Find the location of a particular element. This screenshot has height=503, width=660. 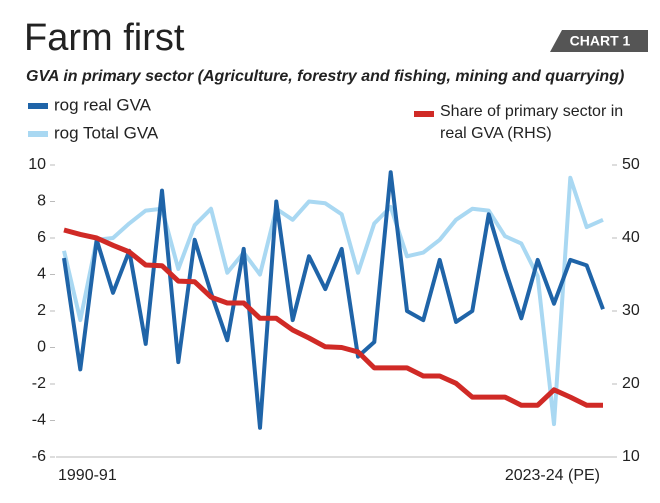

y-tick-label: 8 is located at coordinates (41, 201).